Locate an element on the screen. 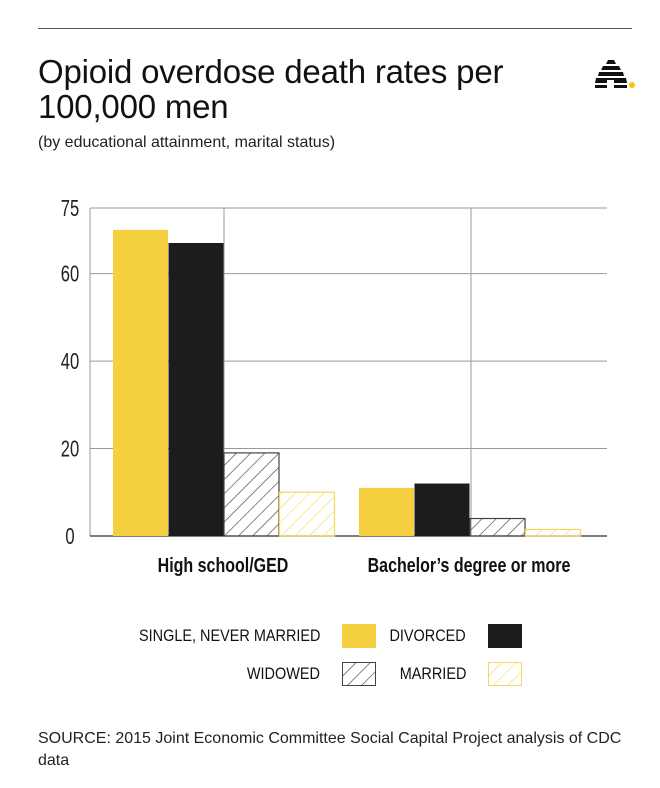  y-tick-label: 40 is located at coordinates (70, 362).